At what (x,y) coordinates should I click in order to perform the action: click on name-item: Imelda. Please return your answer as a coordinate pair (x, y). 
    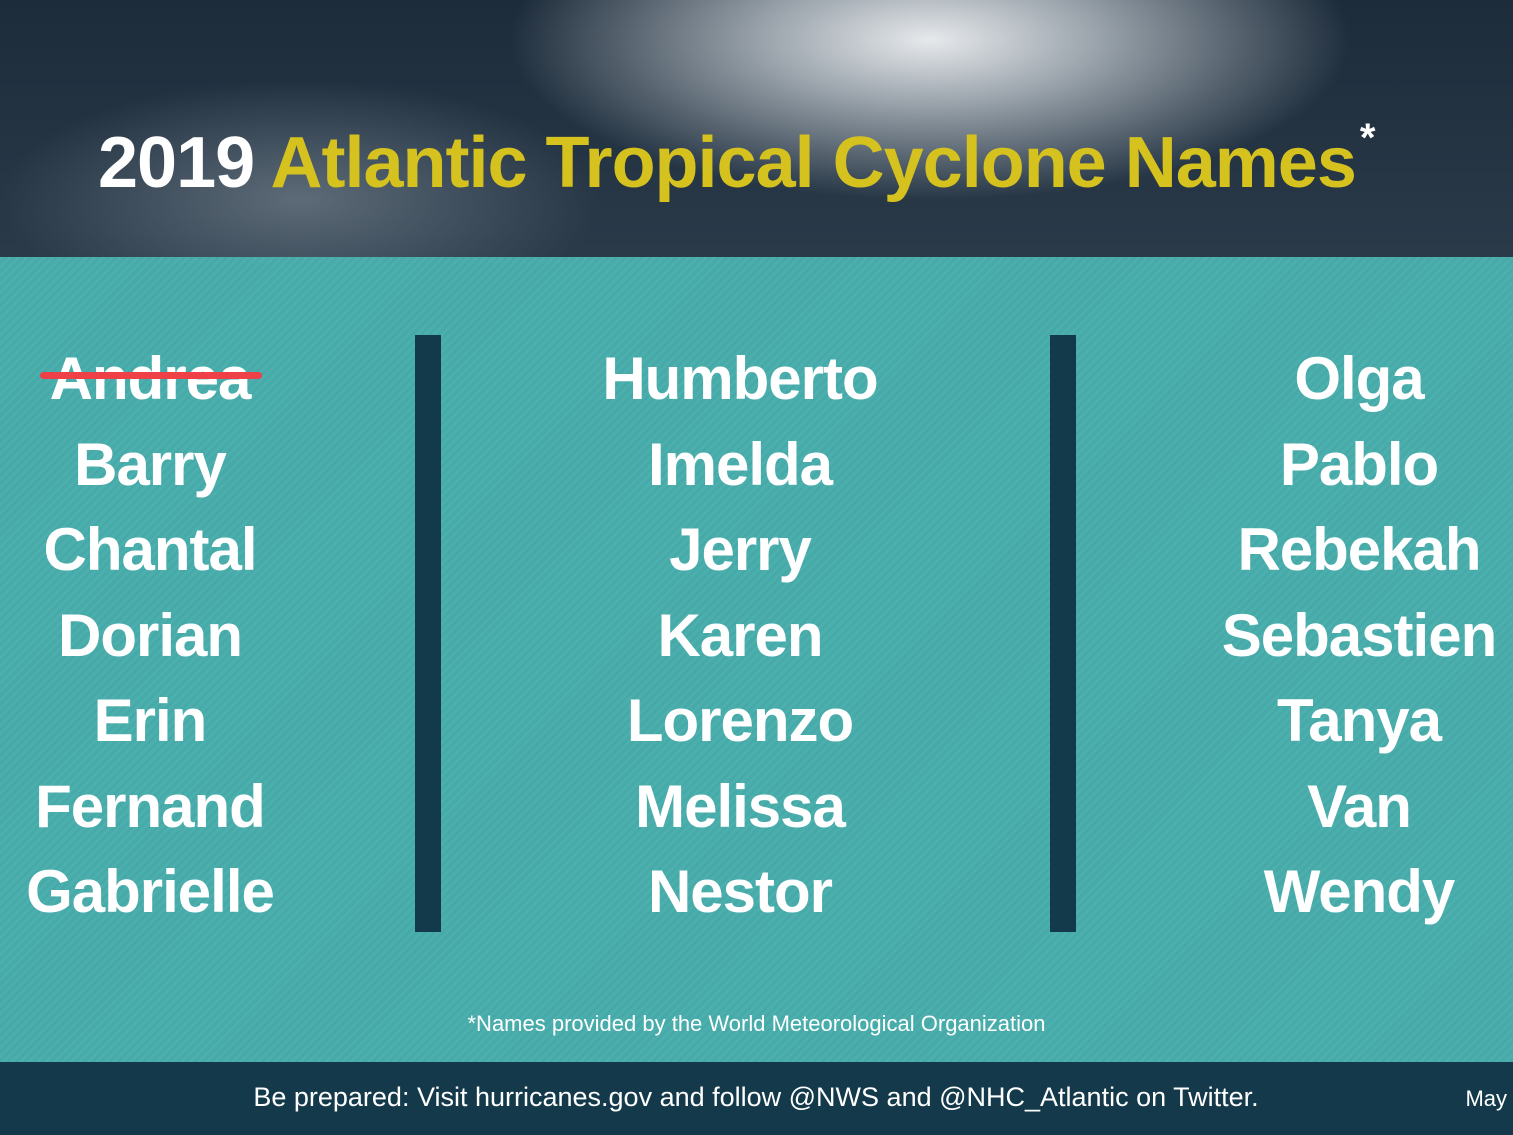
    Looking at the image, I should click on (740, 464).